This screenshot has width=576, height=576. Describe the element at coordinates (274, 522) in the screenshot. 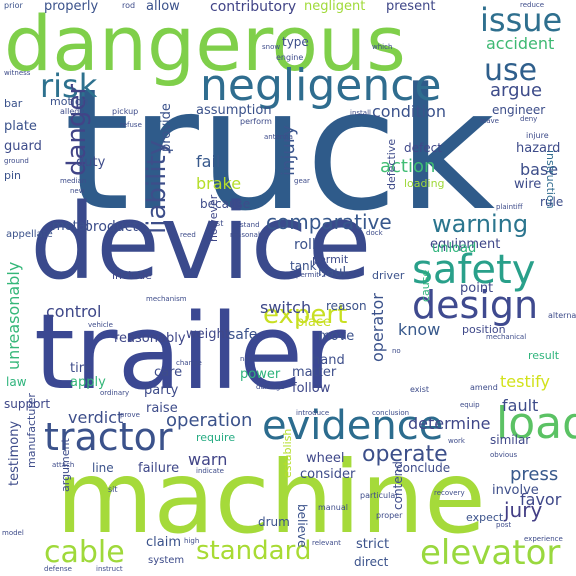

I see `word-drum: drum` at that location.